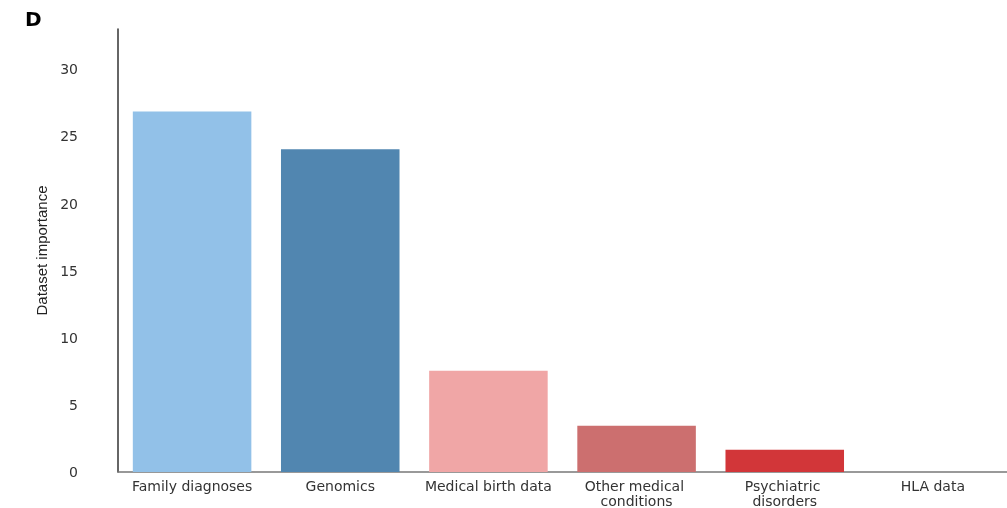  I want to click on x-tick-label: Genomics, so click(340, 485).